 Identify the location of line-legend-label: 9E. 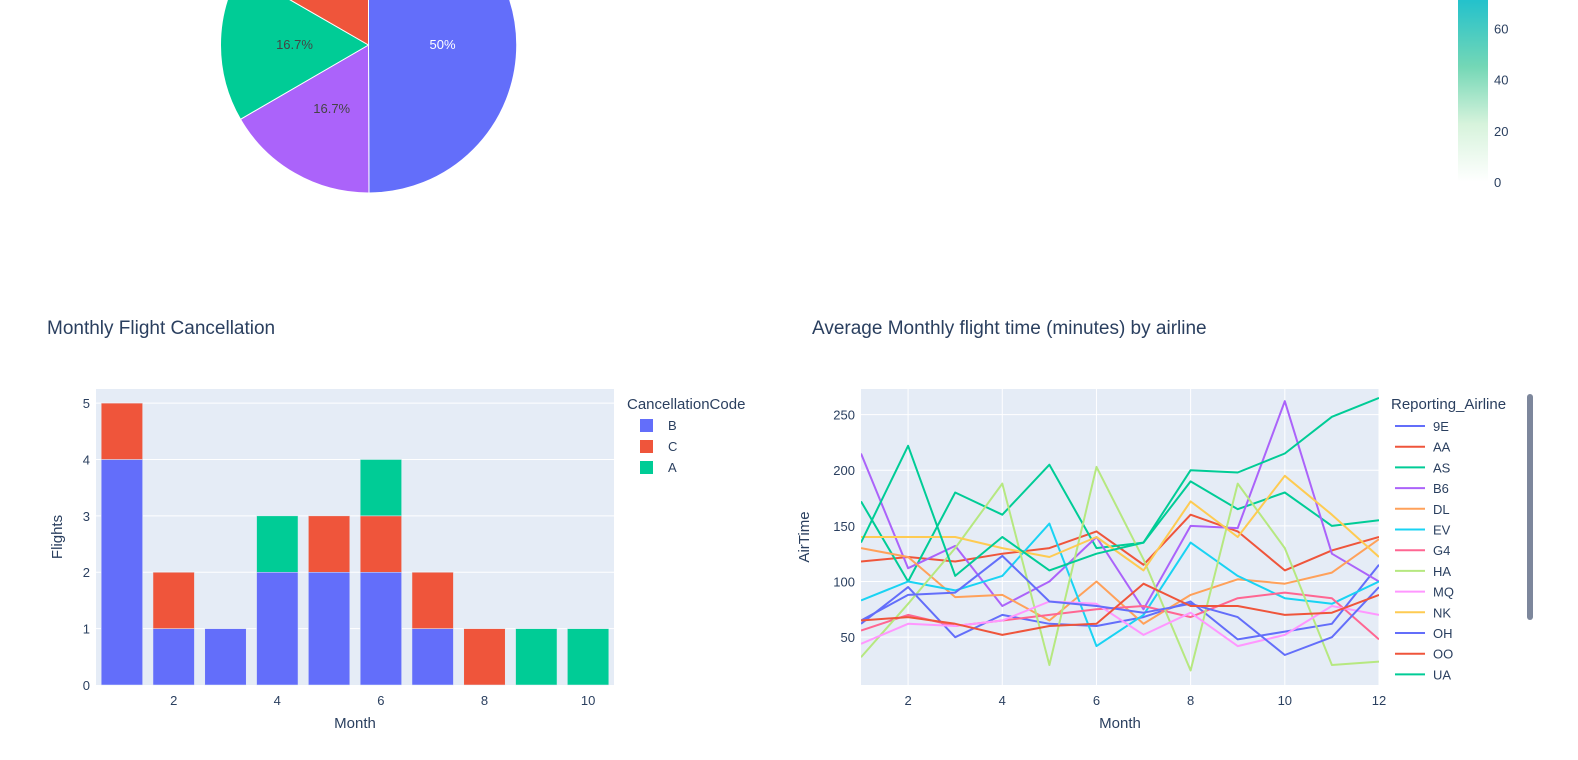
(1441, 426).